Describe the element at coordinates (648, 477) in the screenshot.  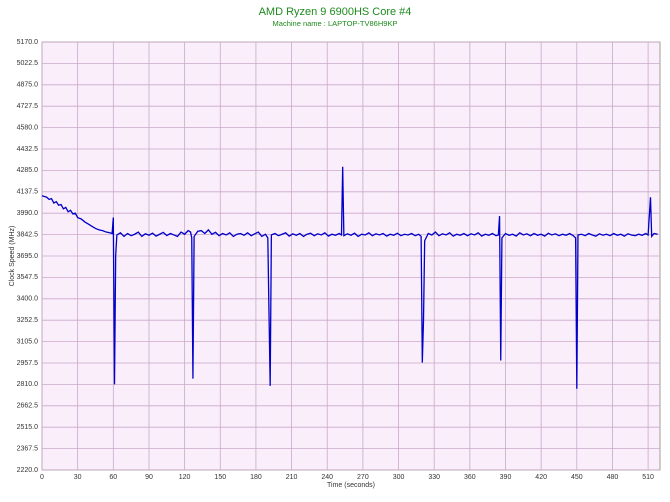
I see `x-tick-label: 510` at that location.